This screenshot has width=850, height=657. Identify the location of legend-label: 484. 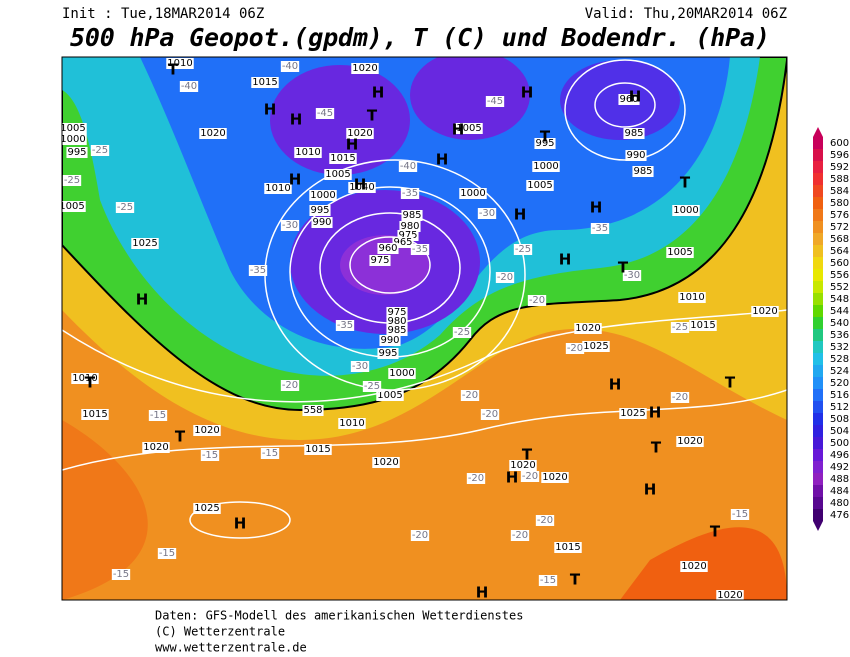
(839, 491).